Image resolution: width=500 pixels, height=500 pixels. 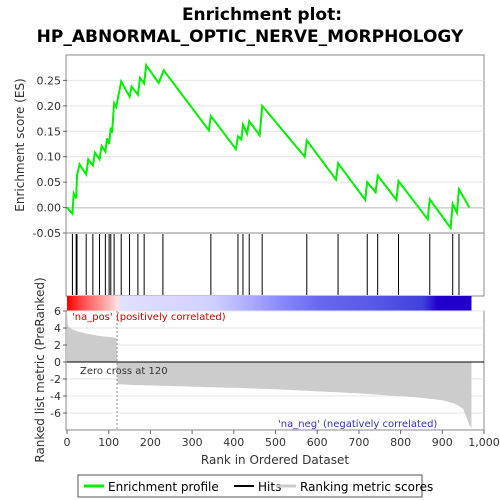 I want to click on es-y-tick-label: -0.05, so click(x=47, y=233).